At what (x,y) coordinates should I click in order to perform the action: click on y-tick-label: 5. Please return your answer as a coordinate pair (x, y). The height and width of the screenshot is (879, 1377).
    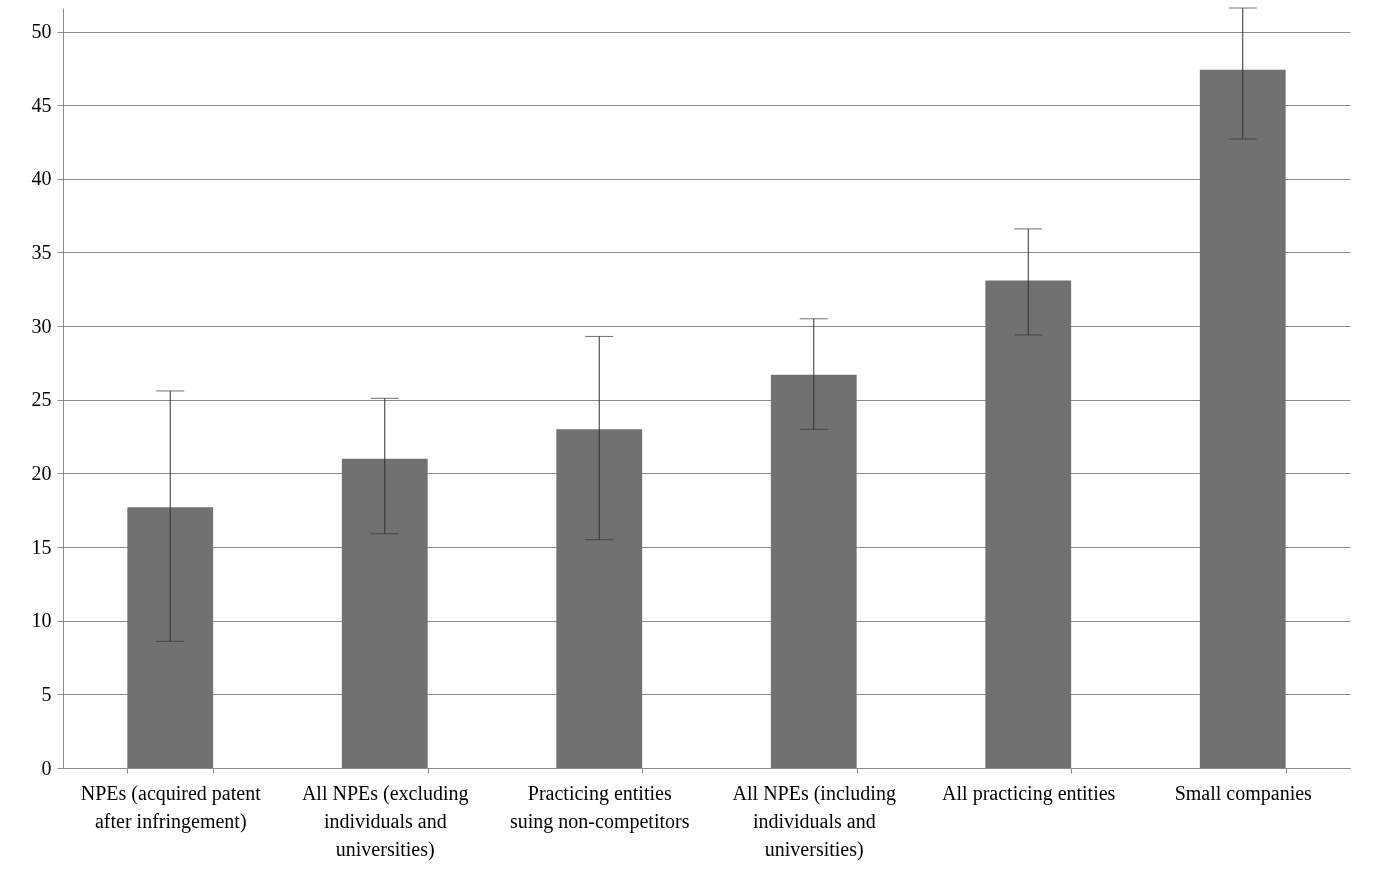
    Looking at the image, I should click on (46, 693).